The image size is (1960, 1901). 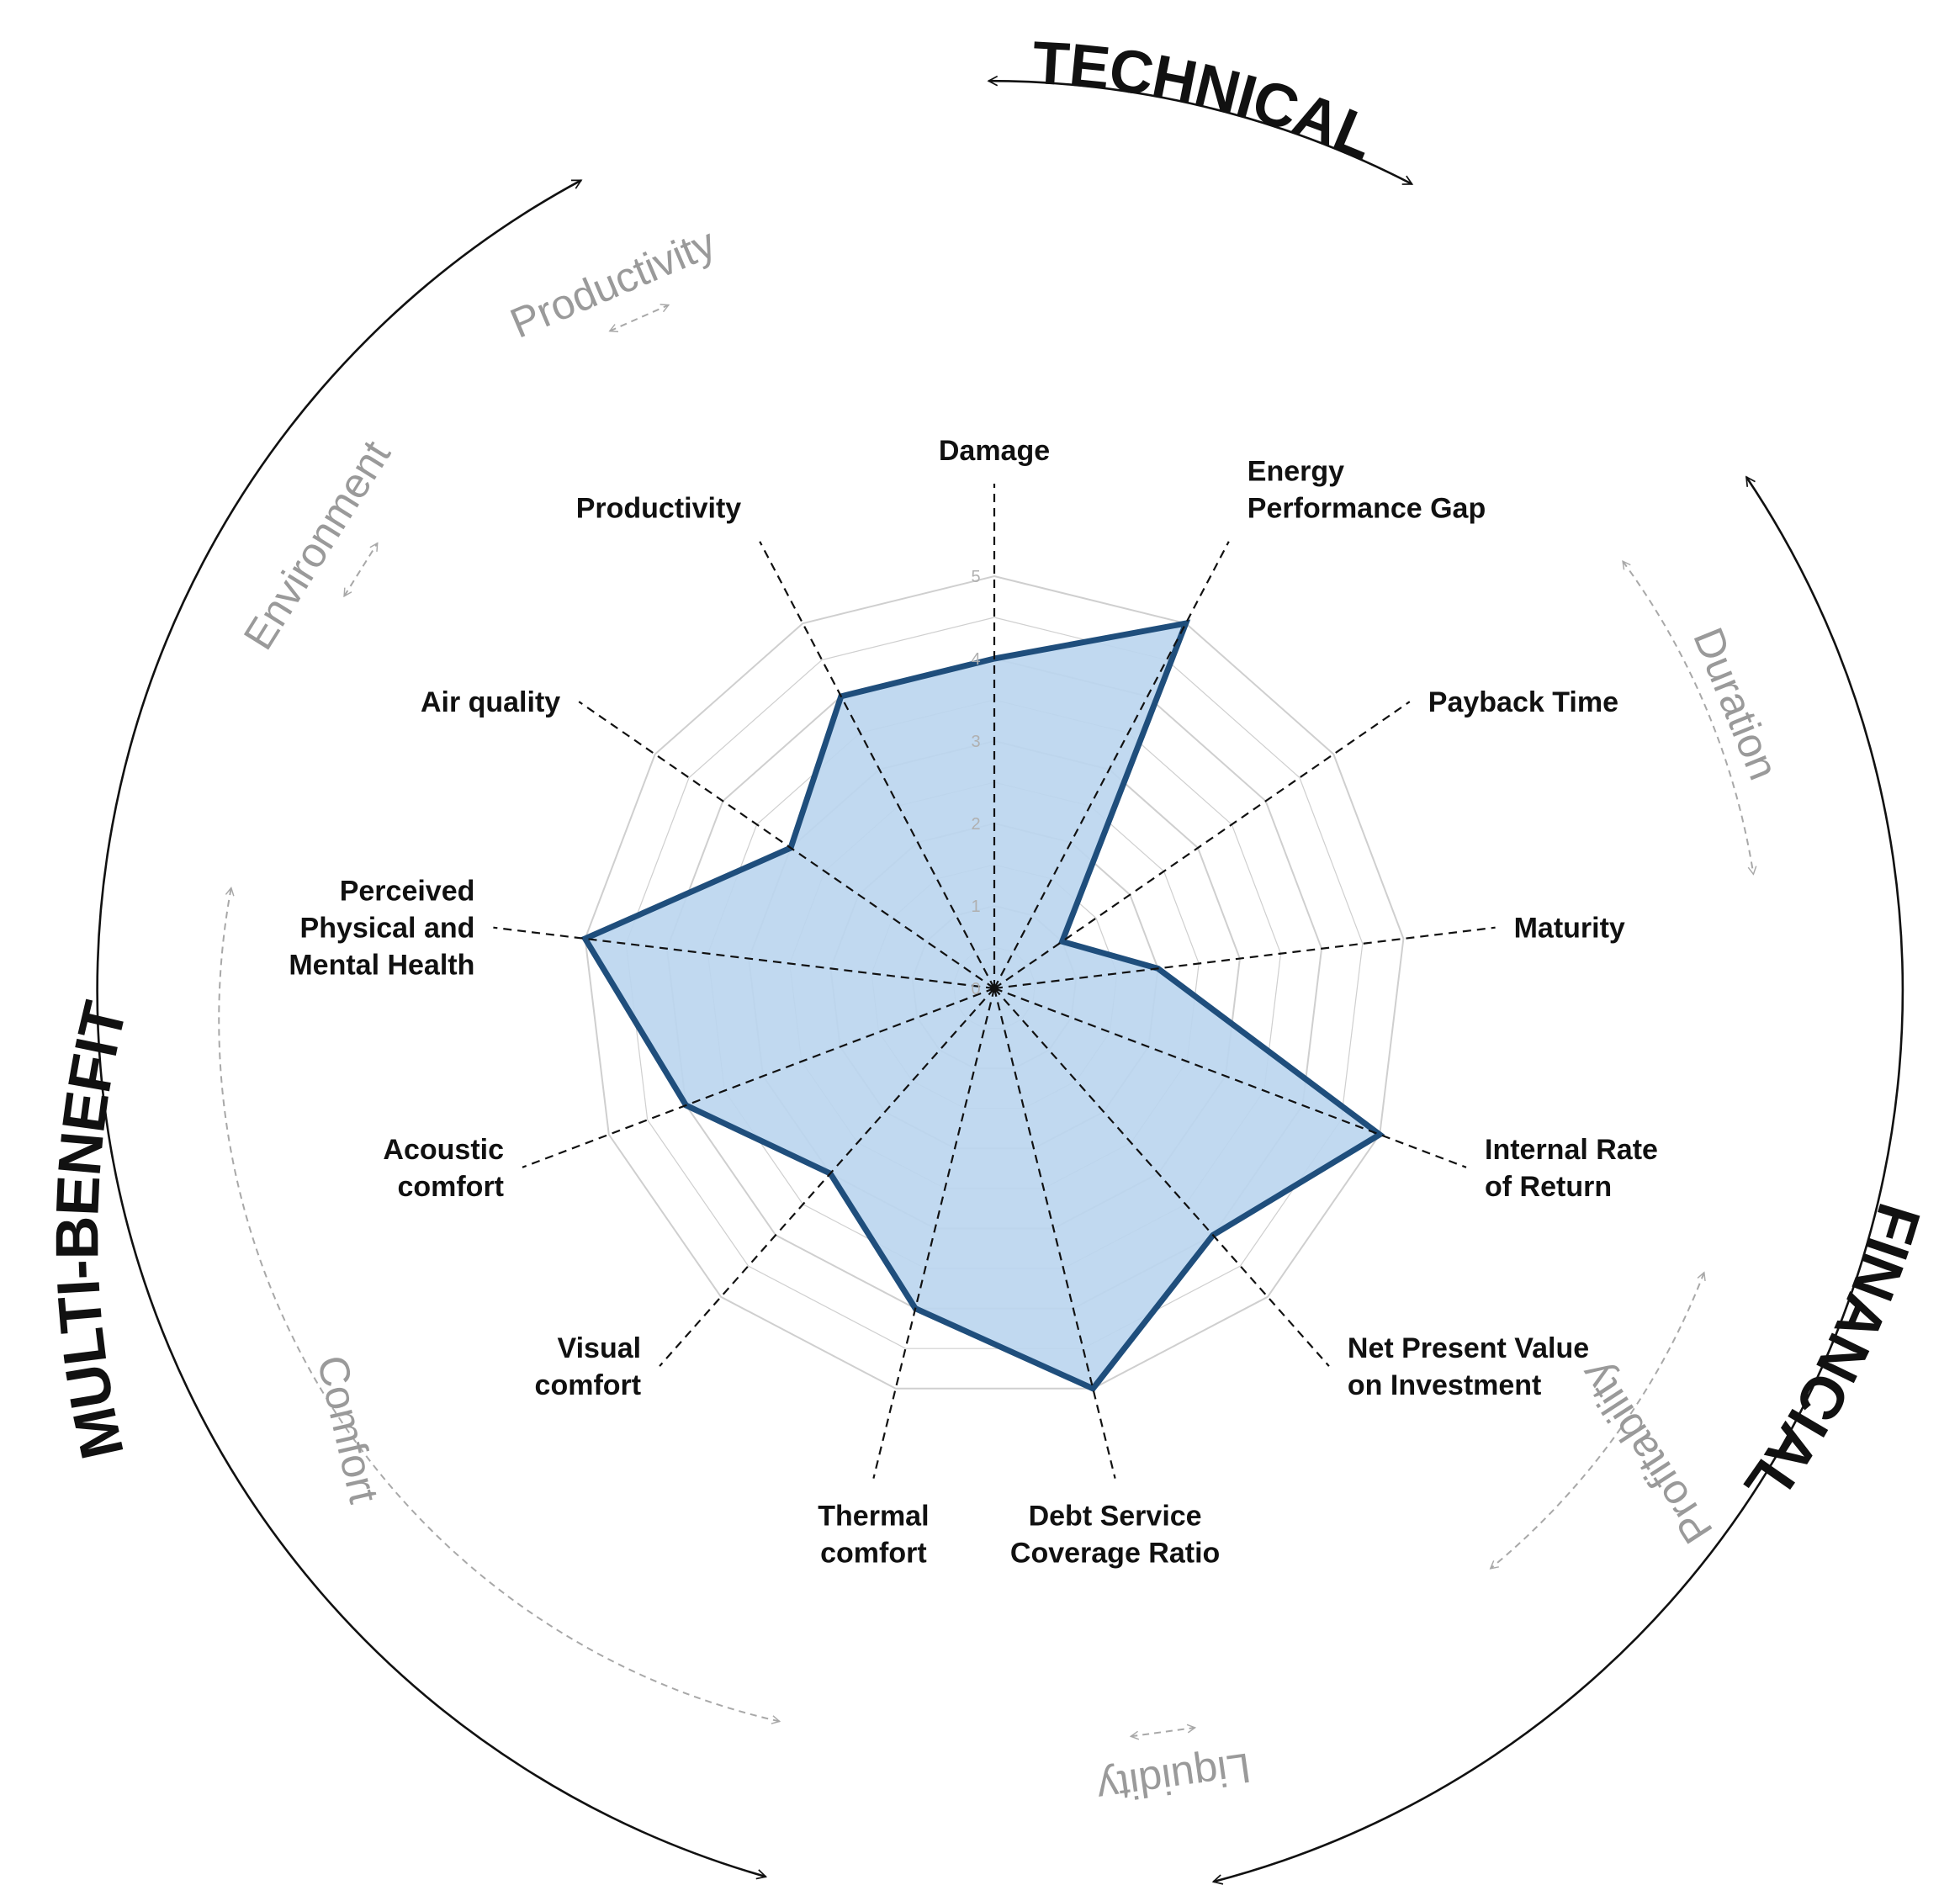 I want to click on axis-label-10-line-2: comfort, so click(x=450, y=1187).